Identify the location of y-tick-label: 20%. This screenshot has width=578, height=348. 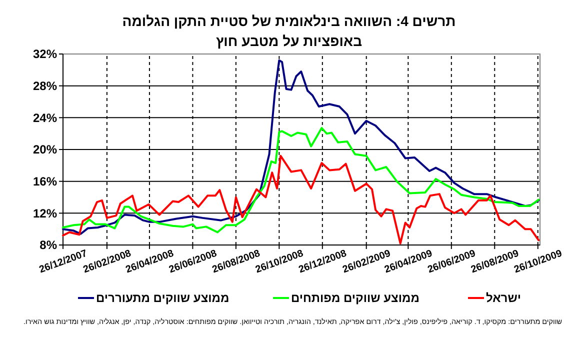
(45, 149).